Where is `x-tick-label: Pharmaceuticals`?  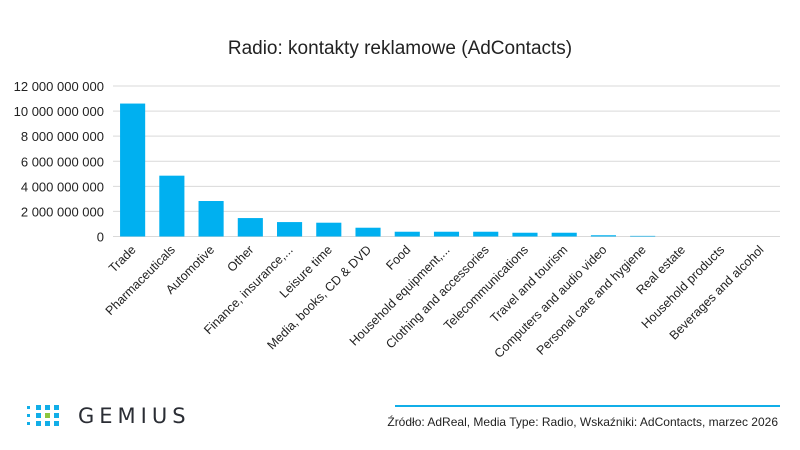 x-tick-label: Pharmaceuticals is located at coordinates (140, 280).